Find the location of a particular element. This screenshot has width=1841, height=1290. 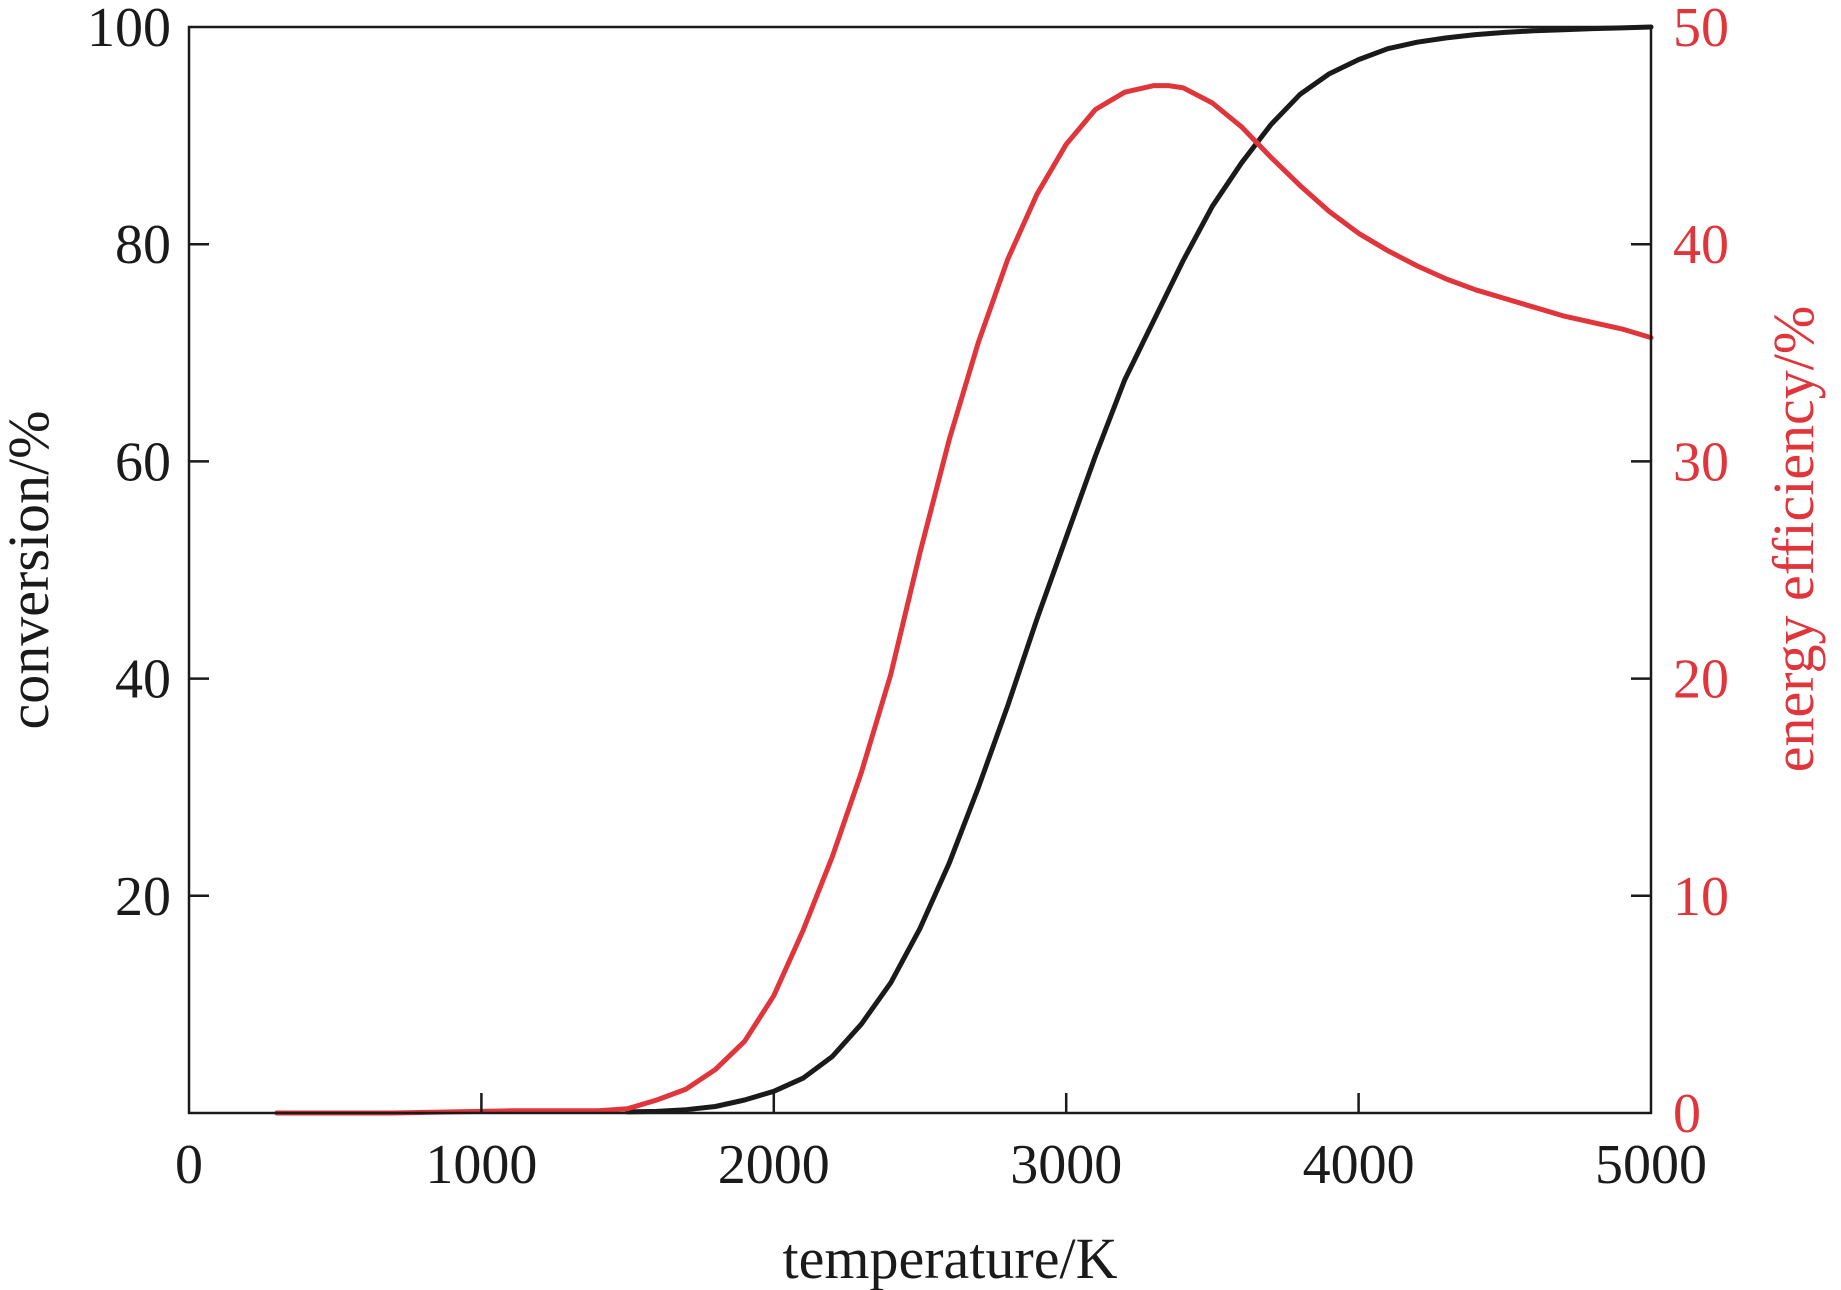

y-right-tick-label: 20 is located at coordinates (1701, 680).